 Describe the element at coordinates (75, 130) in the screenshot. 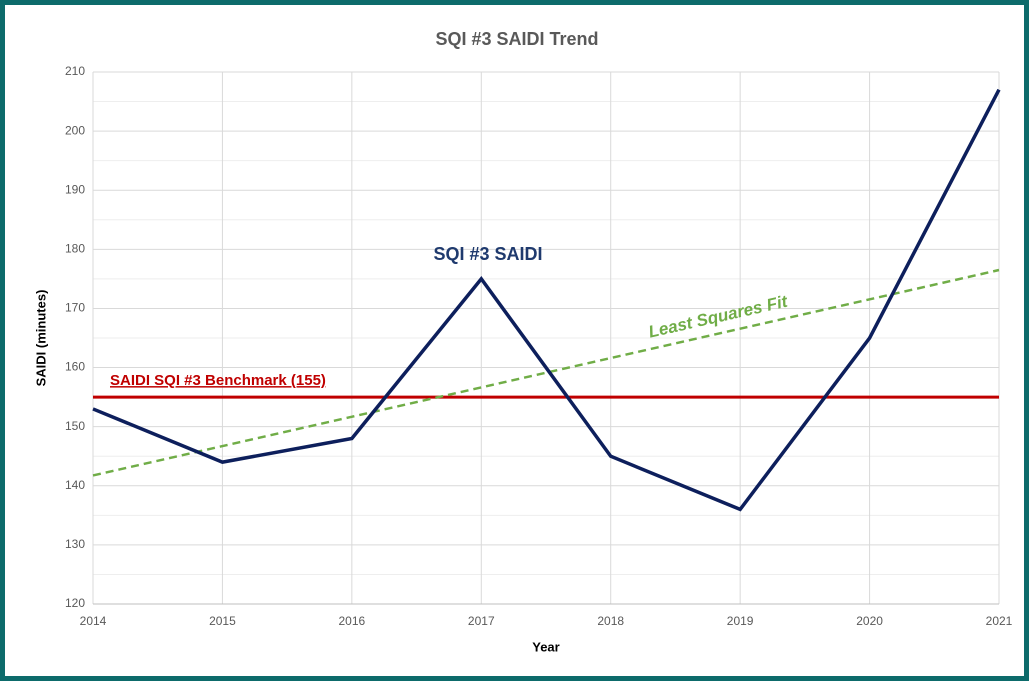

I see `y-tick-label: 200` at that location.